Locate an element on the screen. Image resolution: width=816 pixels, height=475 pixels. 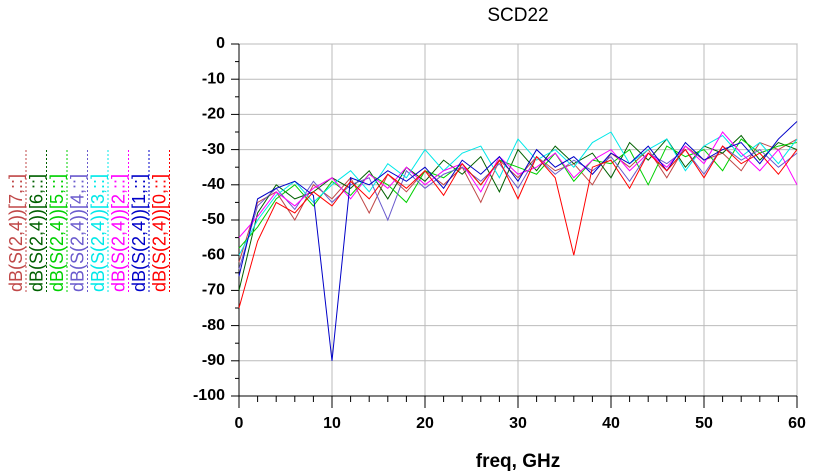
y-tick-label: -80 is located at coordinates (213, 325).